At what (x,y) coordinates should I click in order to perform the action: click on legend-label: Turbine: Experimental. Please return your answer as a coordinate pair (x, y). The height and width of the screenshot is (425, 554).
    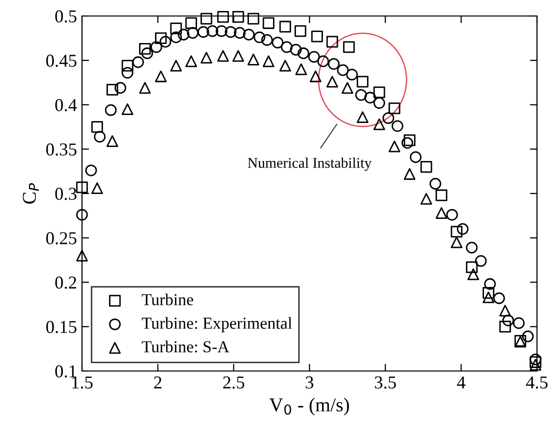
    Looking at the image, I should click on (217, 324).